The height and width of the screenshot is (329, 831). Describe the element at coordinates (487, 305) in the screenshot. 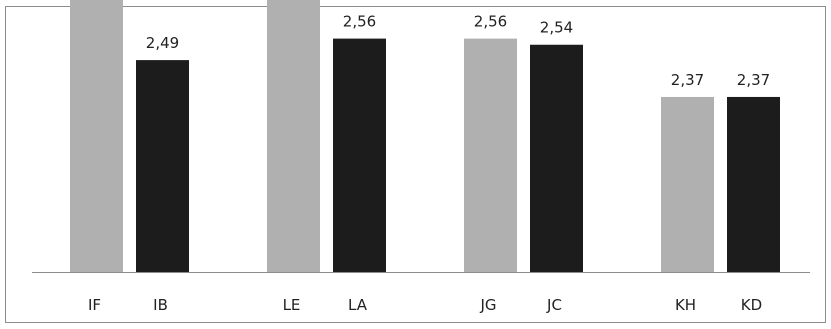

I see `tick-label-jg: JG` at that location.